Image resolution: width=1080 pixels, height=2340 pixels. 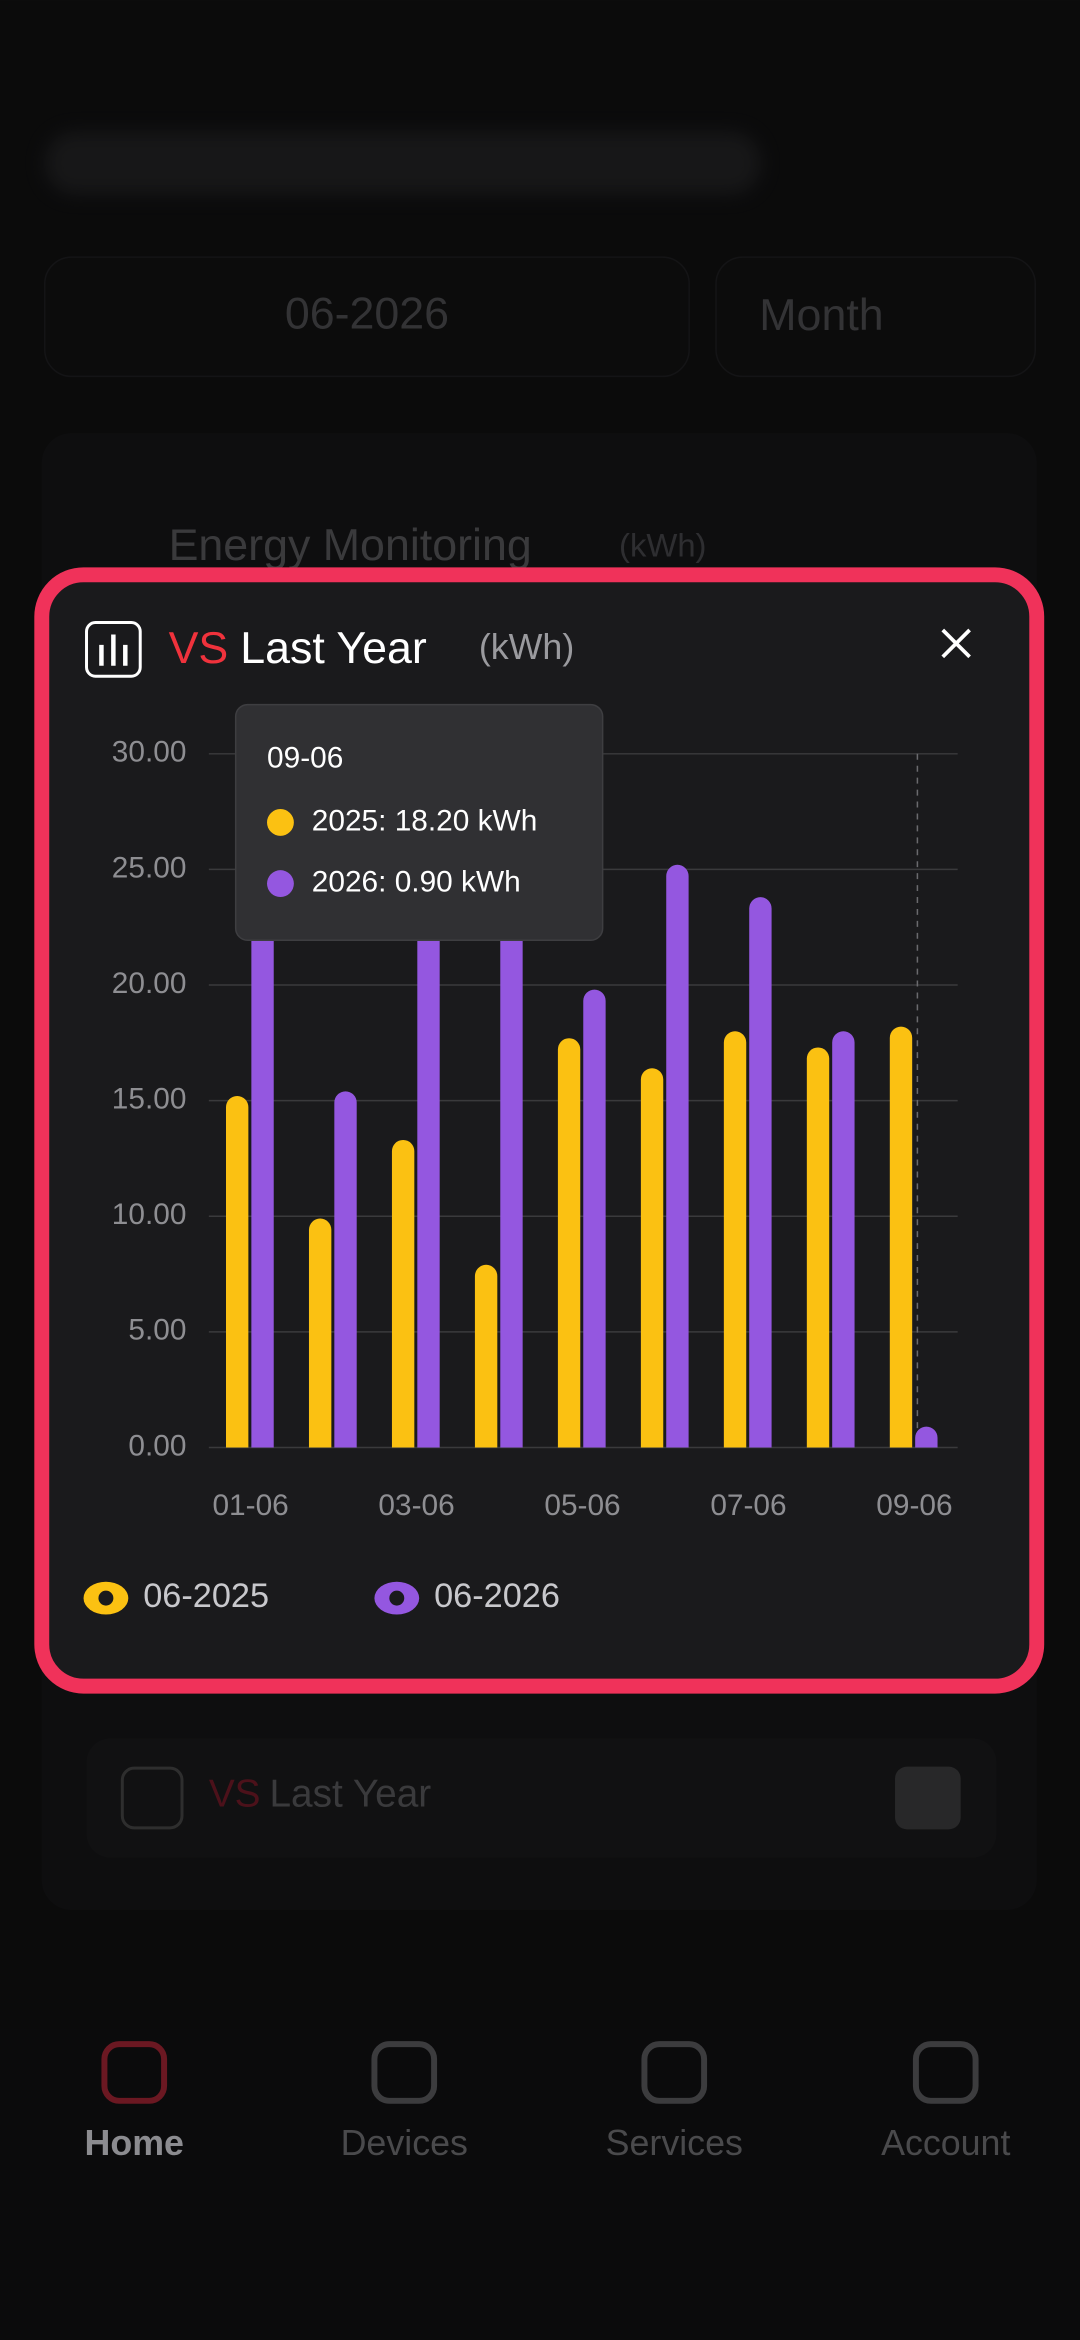 I want to click on tooltip, so click(x=419, y=822).